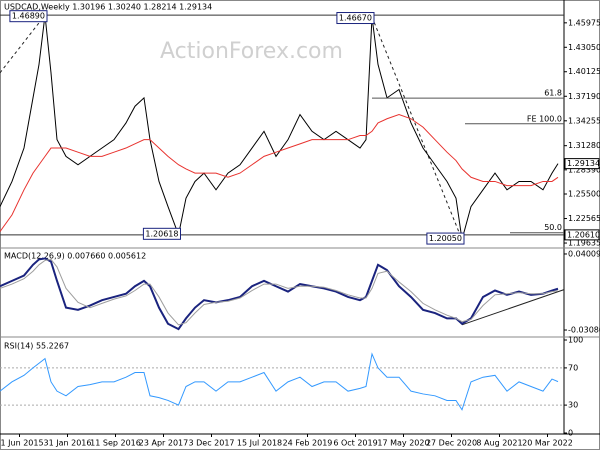  What do you see at coordinates (544, 118) in the screenshot?
I see `fib-label: FE 100.0` at bounding box center [544, 118].